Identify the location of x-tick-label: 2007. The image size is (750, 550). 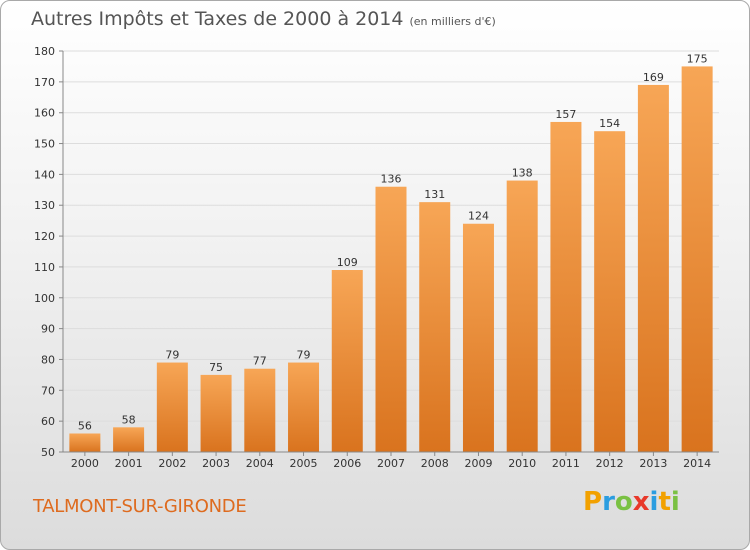
(391, 463).